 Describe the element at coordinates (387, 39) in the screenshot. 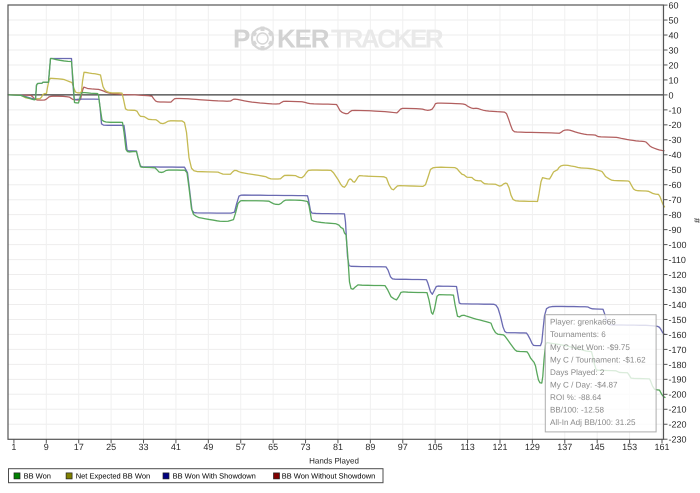

I see `svg-text: TRACKER` at that location.